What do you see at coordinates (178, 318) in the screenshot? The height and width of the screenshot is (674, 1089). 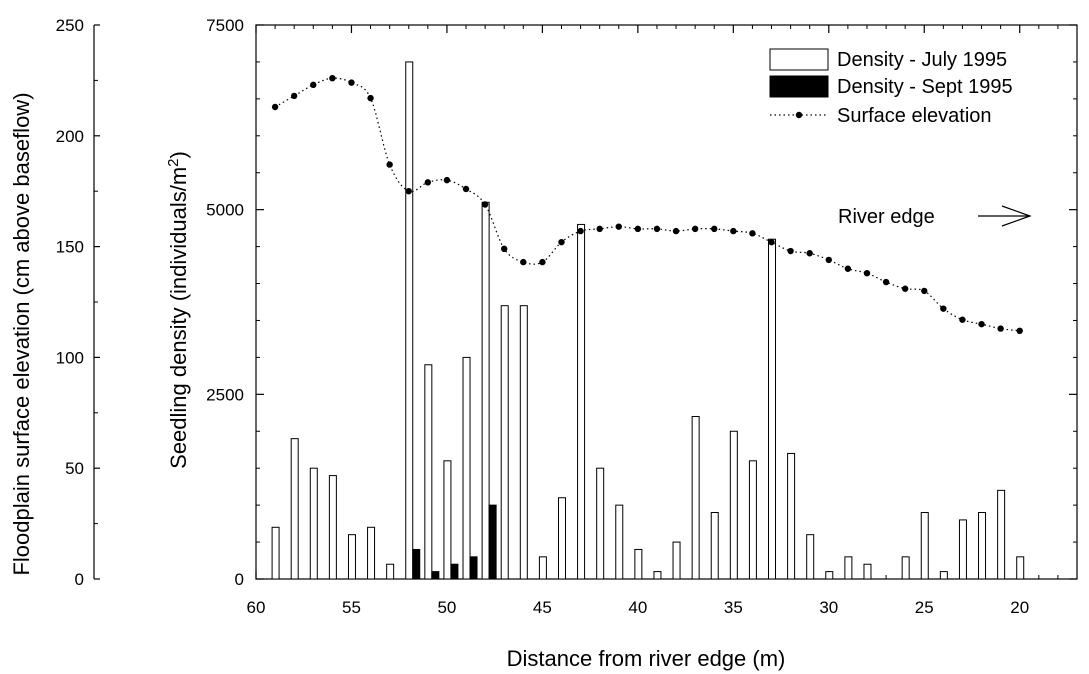 I see `y-right-axis-label-main: Seedling density (individuals/m` at bounding box center [178, 318].